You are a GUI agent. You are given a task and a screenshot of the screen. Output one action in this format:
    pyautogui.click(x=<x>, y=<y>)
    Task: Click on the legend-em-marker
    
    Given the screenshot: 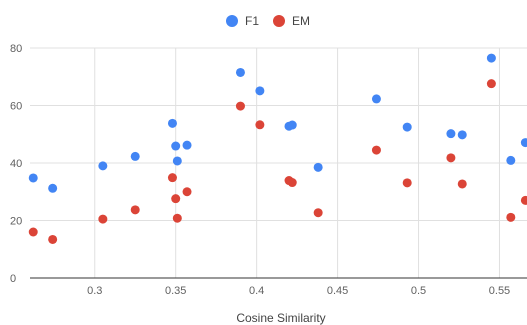 What is the action you would take?
    pyautogui.click(x=279, y=21)
    